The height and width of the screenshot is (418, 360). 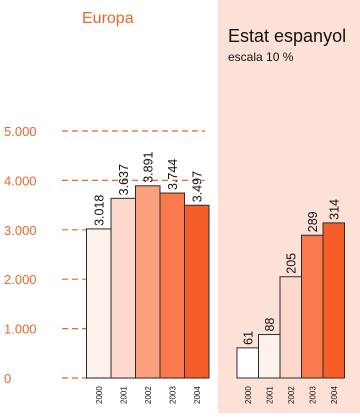 What do you see at coordinates (20, 279) in the screenshot?
I see `europe-y-tick-label: 2.000` at bounding box center [20, 279].